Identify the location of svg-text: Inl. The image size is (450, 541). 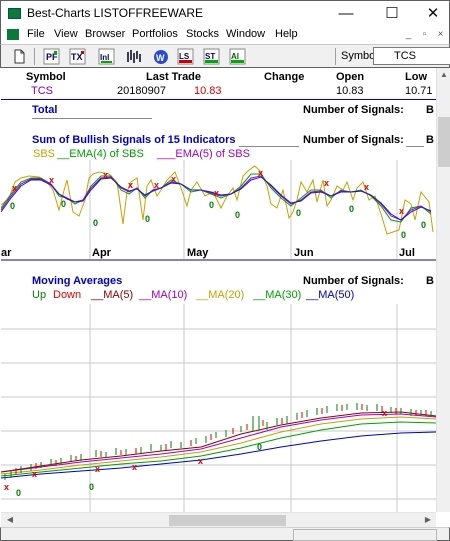
(104, 57).